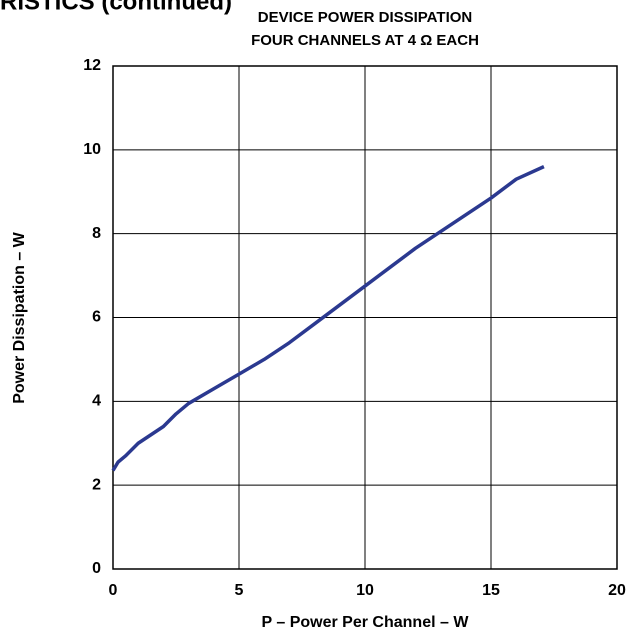 The width and height of the screenshot is (638, 641). Describe the element at coordinates (113, 590) in the screenshot. I see `x-tick-label: 0` at that location.